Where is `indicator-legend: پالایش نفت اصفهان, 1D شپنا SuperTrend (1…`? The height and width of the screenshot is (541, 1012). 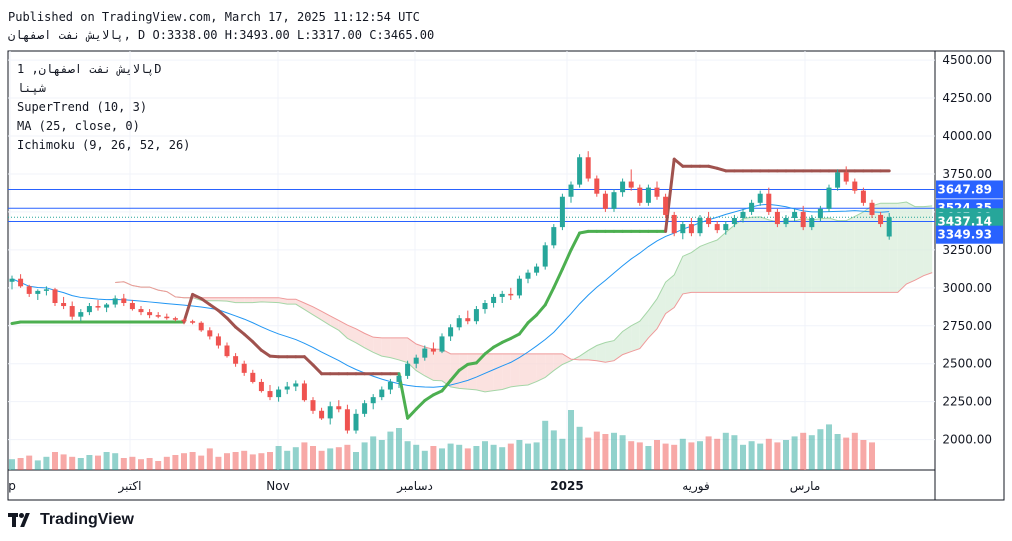
indicator-legend: پالایش نفت اصفهان, 1D شپنا SuperTrend (1… is located at coordinates (103, 107).